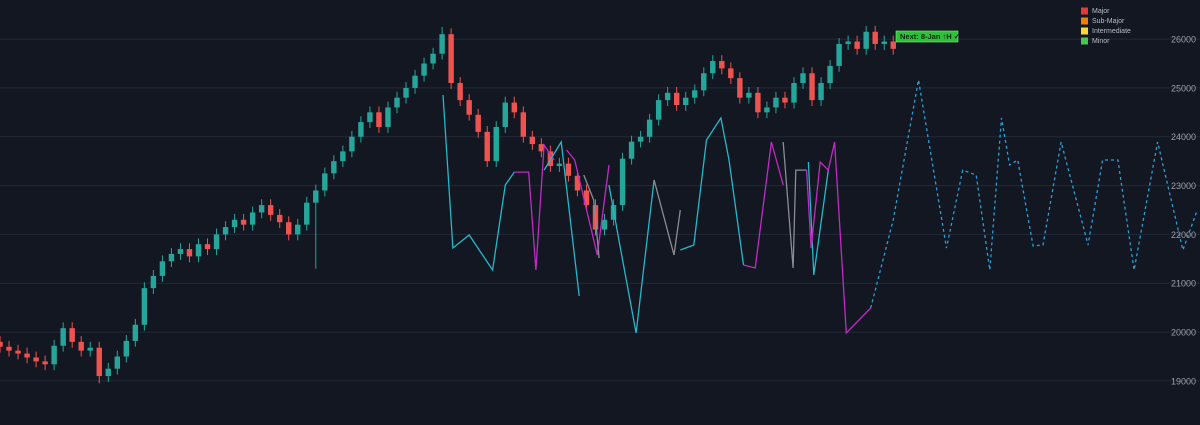  What do you see at coordinates (1183, 39) in the screenshot?
I see `y-tick-label: 26000` at bounding box center [1183, 39].